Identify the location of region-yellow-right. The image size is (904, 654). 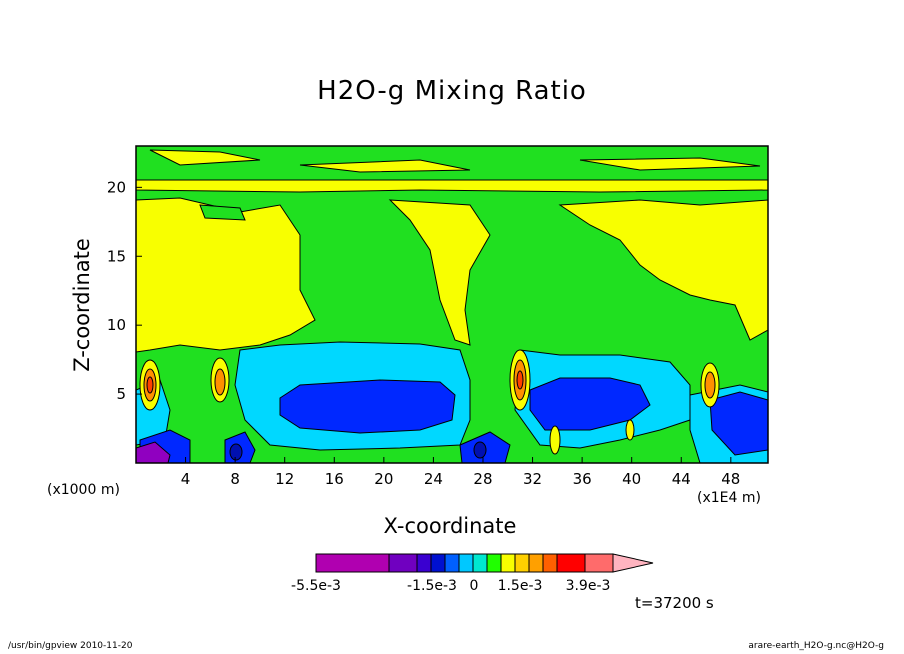
(663, 270).